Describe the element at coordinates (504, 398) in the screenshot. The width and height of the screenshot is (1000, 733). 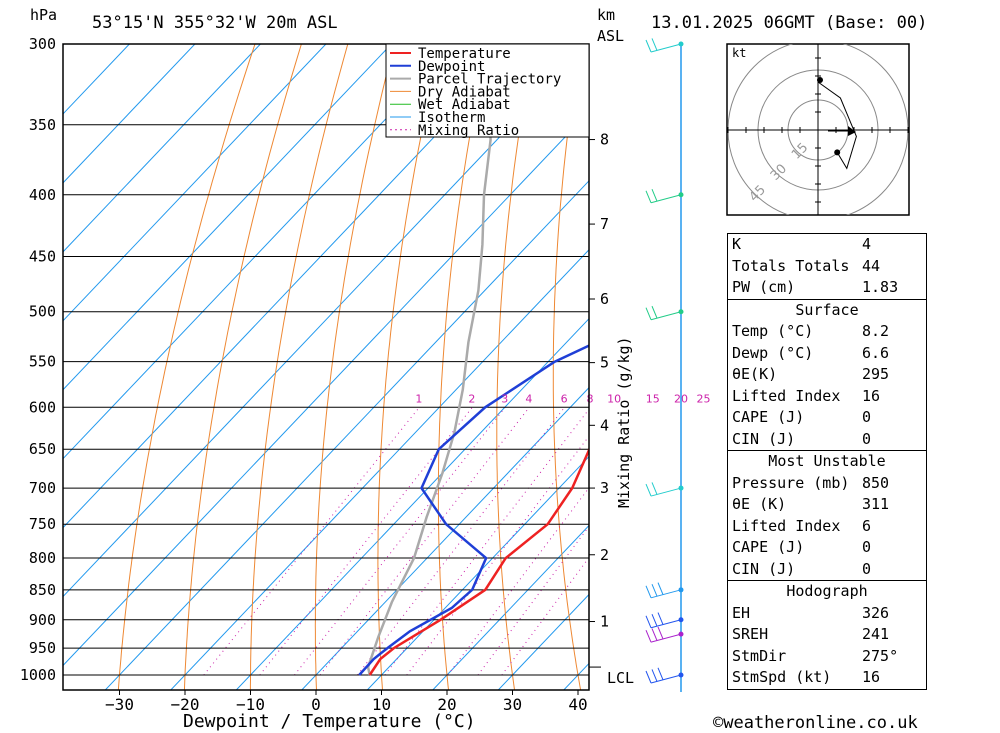
I see `mixing-ratio-tick-label: 3` at that location.